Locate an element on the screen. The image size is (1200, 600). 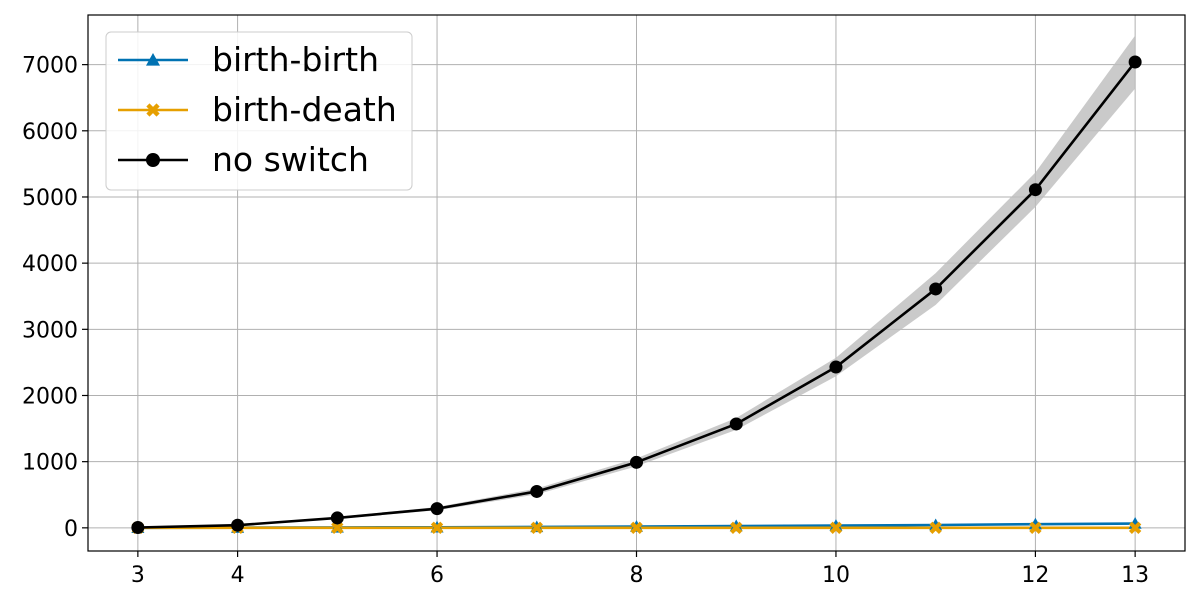
x-tick-label: 3 is located at coordinates (138, 575).